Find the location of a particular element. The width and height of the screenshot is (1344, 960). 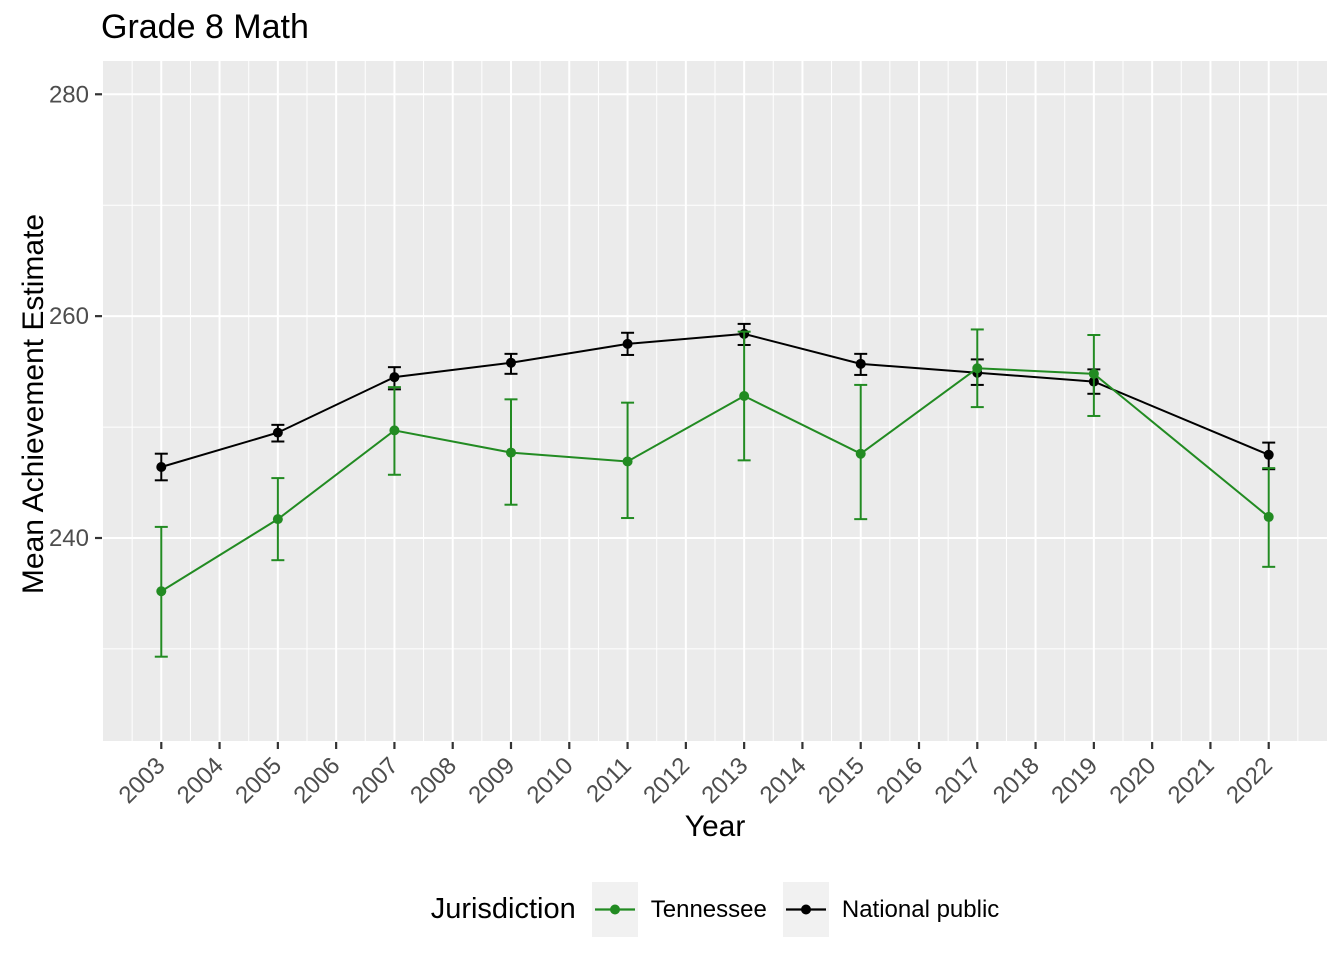

x-tick-label: 2008 is located at coordinates (433, 780).